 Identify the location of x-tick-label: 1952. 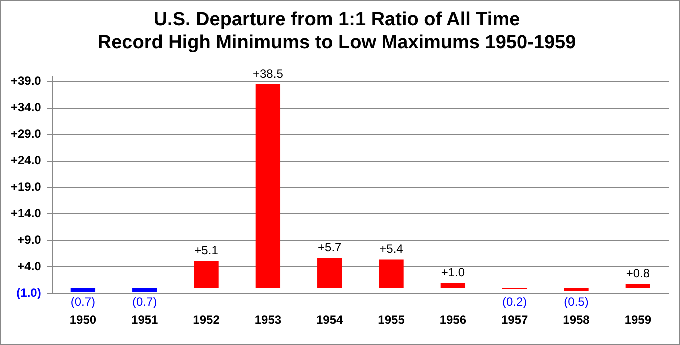
(206, 320).